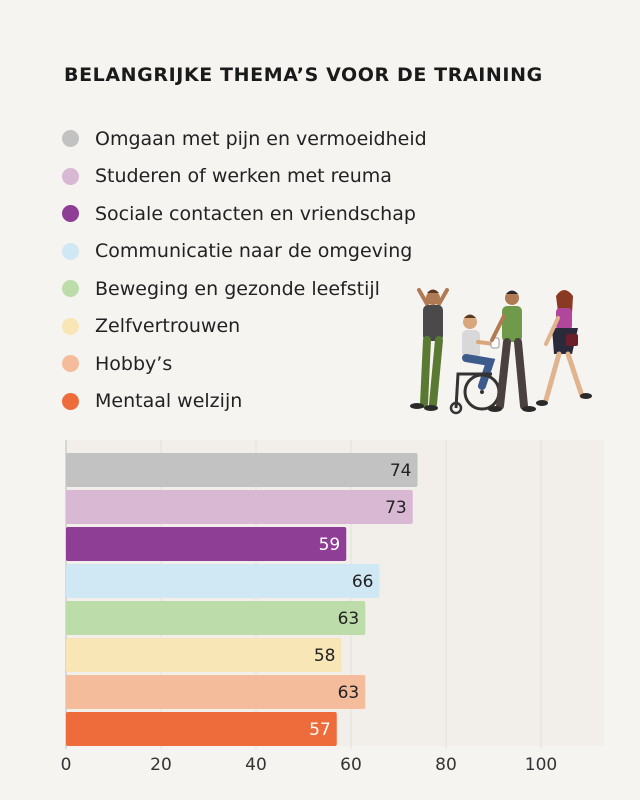 This screenshot has width=640, height=800. Describe the element at coordinates (244, 327) in the screenshot. I see `legend-item: Zelfvertrouwen` at that location.